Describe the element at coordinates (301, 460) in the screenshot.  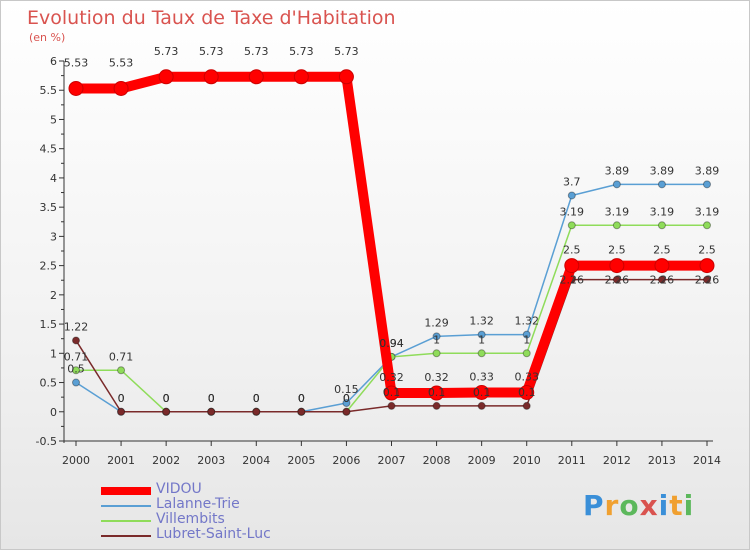
I see `x-tick-label: 2005` at that location.